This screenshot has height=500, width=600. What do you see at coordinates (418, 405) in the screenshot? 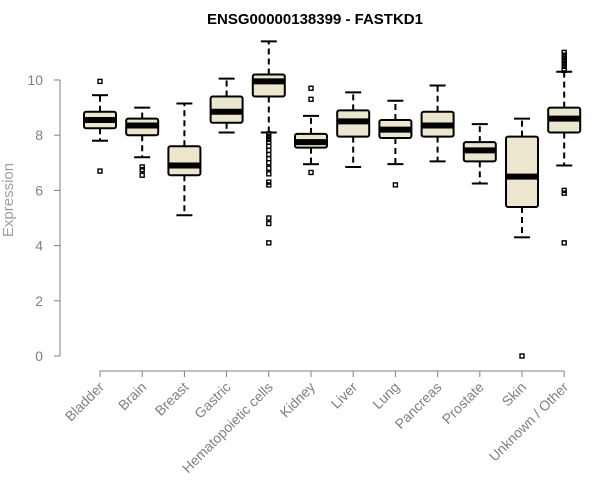
I see `x-tick-label: Pancreas` at bounding box center [418, 405].